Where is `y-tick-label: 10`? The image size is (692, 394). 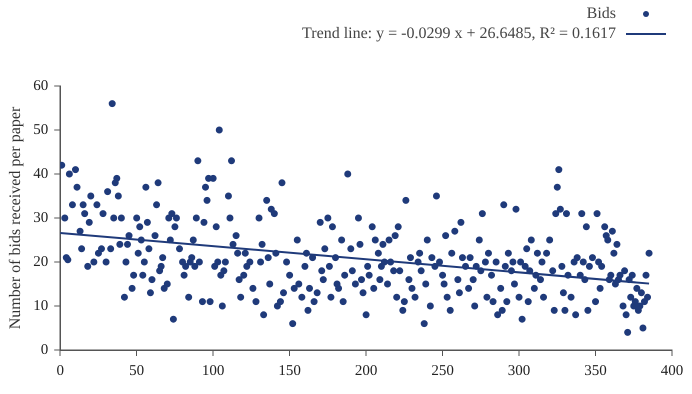 y-tick-label: 10 is located at coordinates (40, 306).